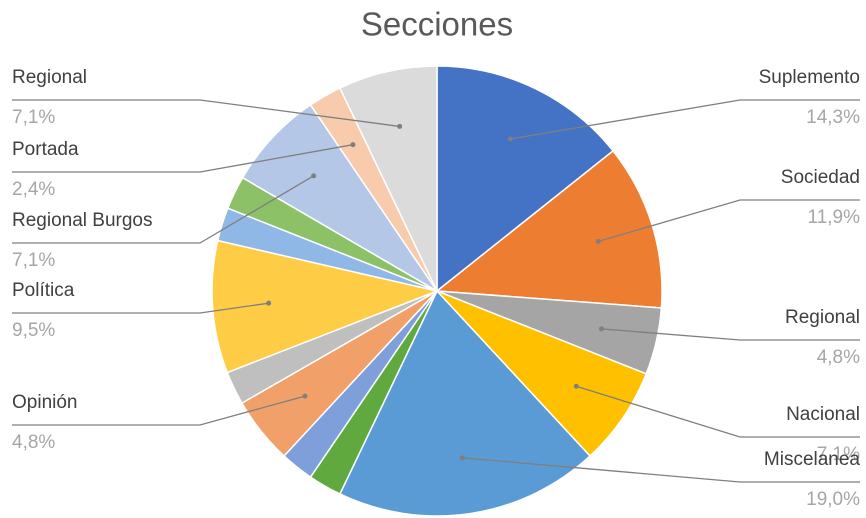 This screenshot has height=518, width=866. What do you see at coordinates (823, 414) in the screenshot?
I see `slice-label: Nacional` at bounding box center [823, 414].